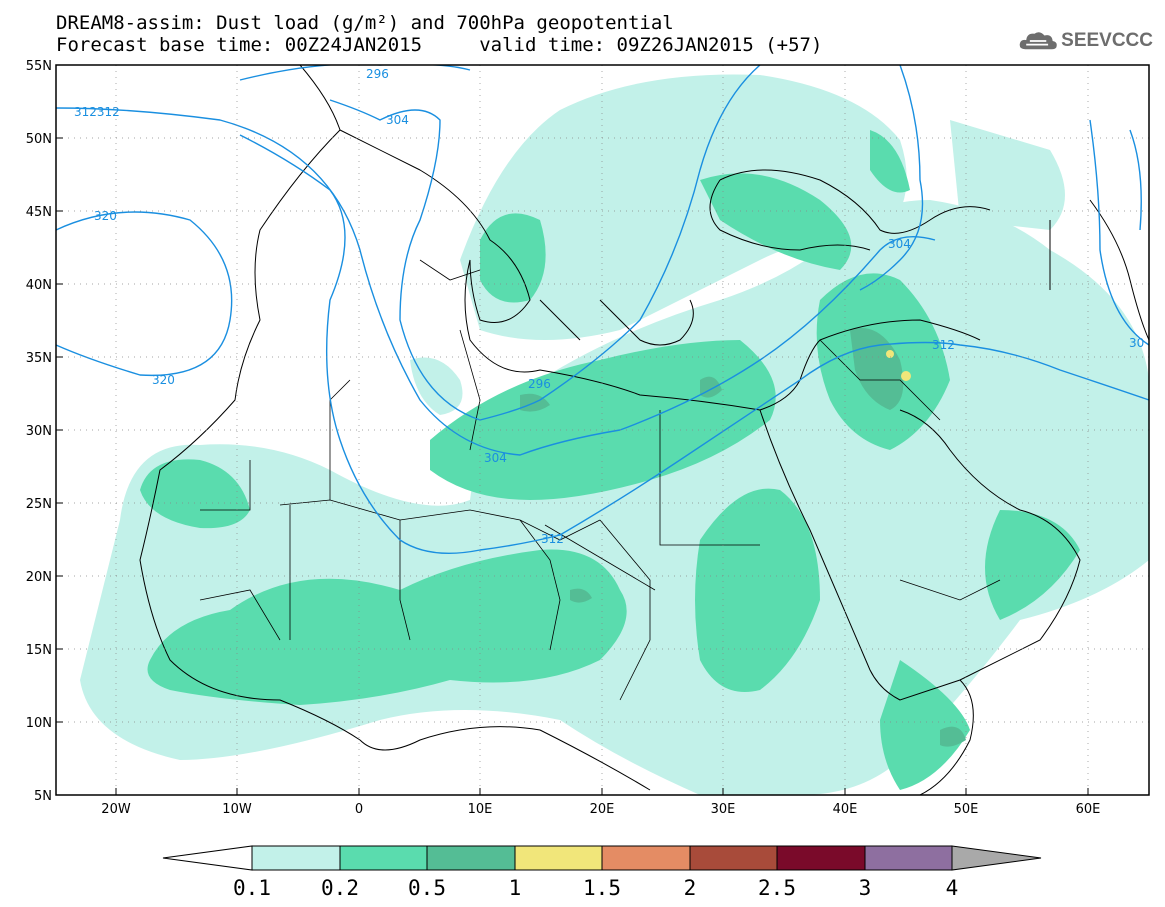  Describe the element at coordinates (39, 66) in the screenshot. I see `lat-label-55n: 55N` at that location.